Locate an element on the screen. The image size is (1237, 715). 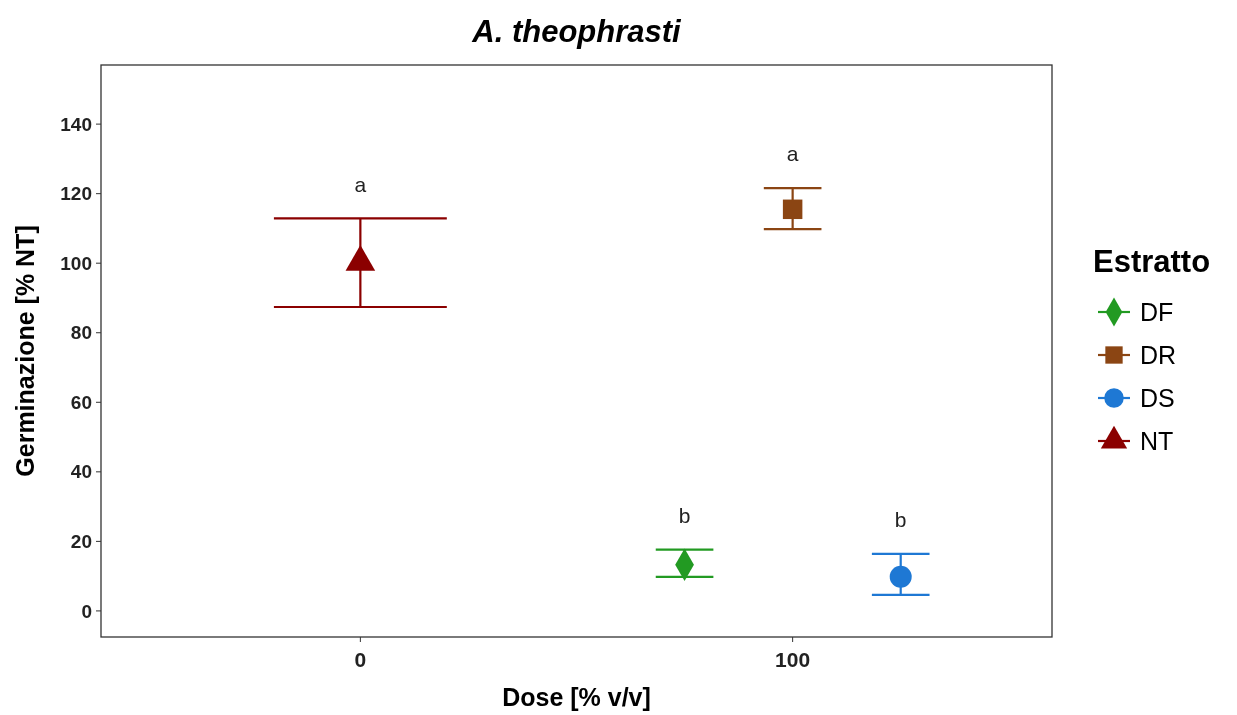
legend-label: NT is located at coordinates (1157, 440).